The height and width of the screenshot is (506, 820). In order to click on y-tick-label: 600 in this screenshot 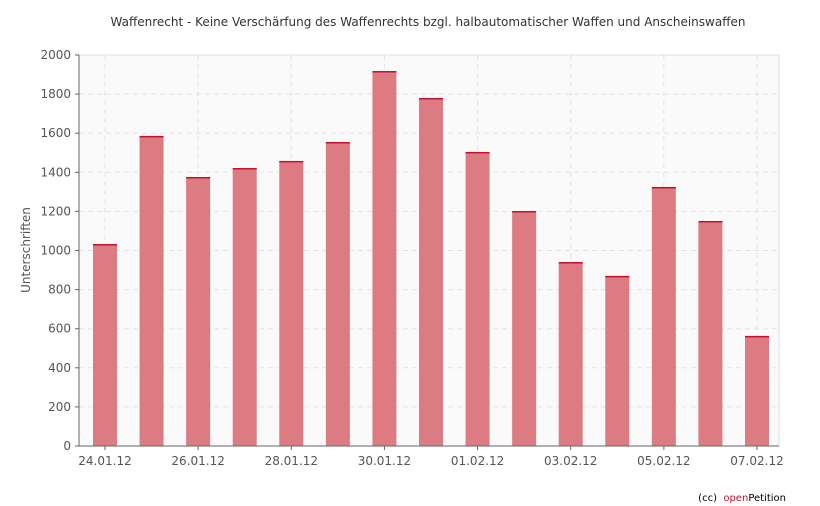, I will do `click(59, 329)`.